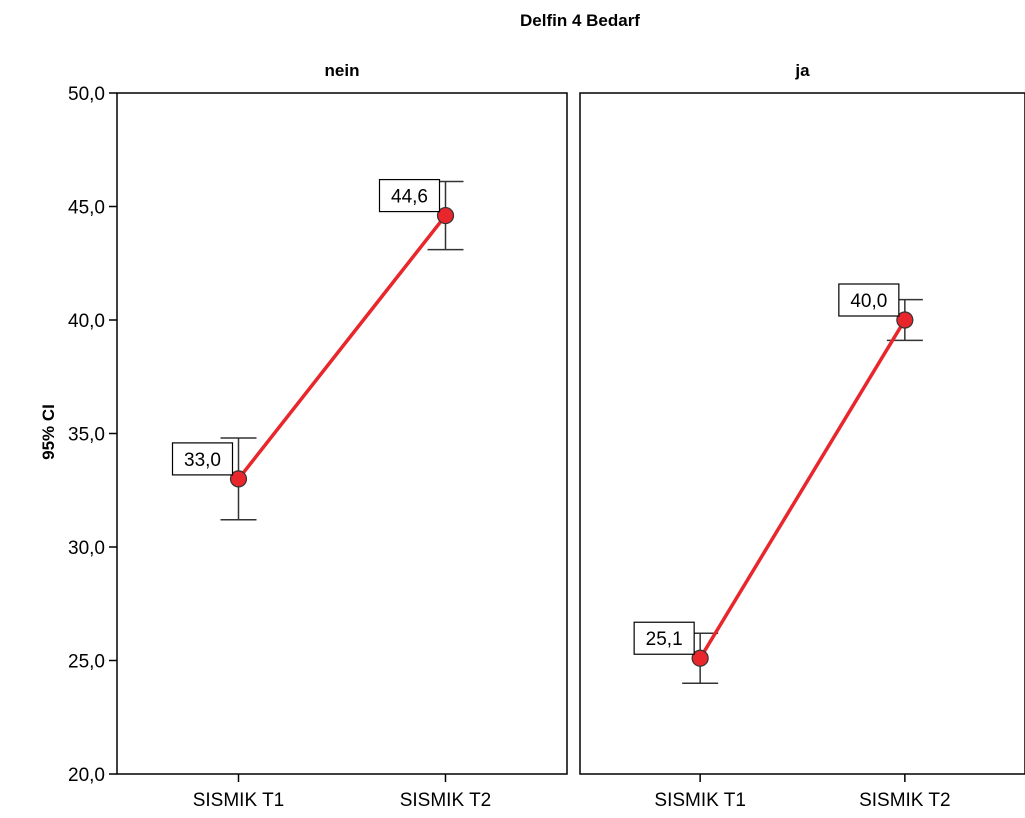  Describe the element at coordinates (342, 347) in the screenshot. I see `series-line-nein` at that location.